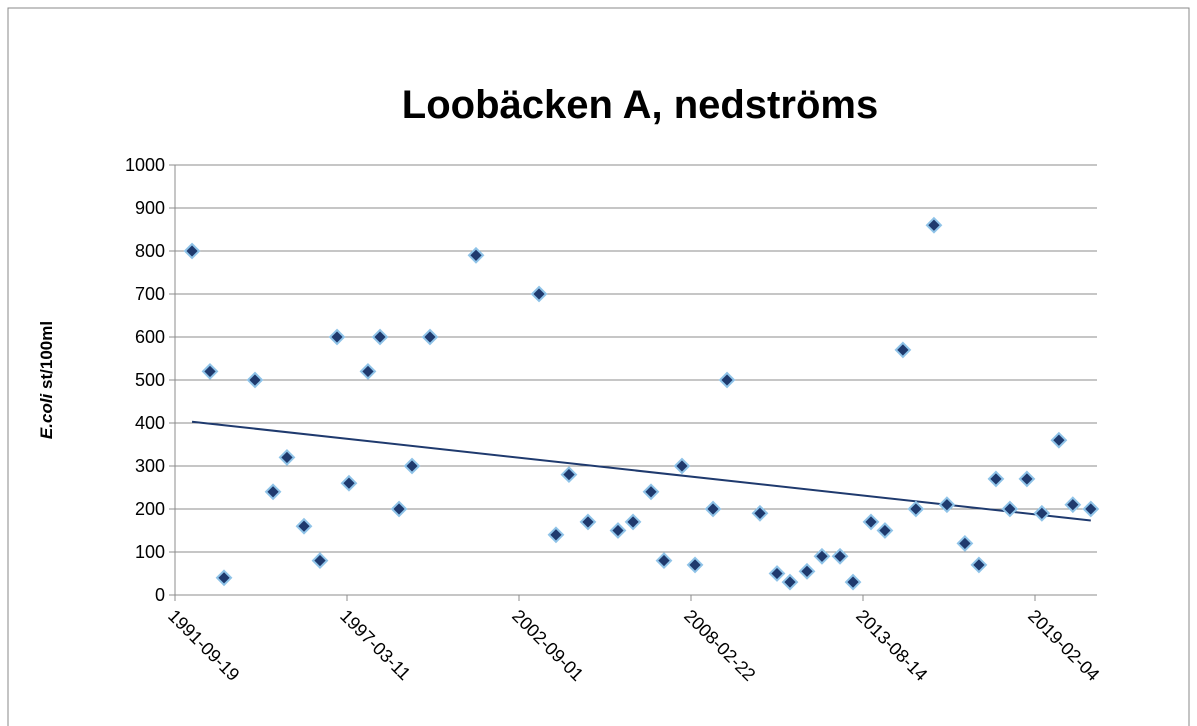 The image size is (1197, 726). I want to click on y-axis-label: E.coli st/100ml, so click(46, 380).